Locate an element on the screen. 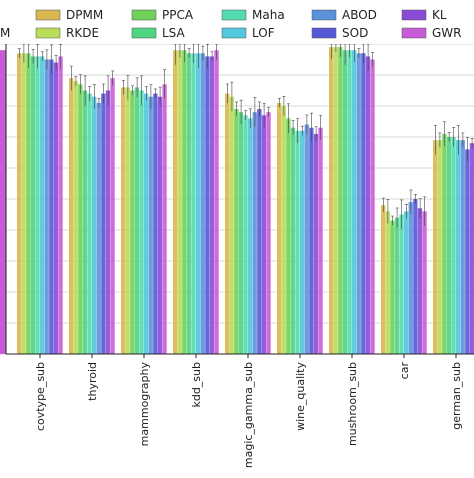 The height and width of the screenshot is (478, 474). legend-label-SOD: SOD is located at coordinates (355, 33).